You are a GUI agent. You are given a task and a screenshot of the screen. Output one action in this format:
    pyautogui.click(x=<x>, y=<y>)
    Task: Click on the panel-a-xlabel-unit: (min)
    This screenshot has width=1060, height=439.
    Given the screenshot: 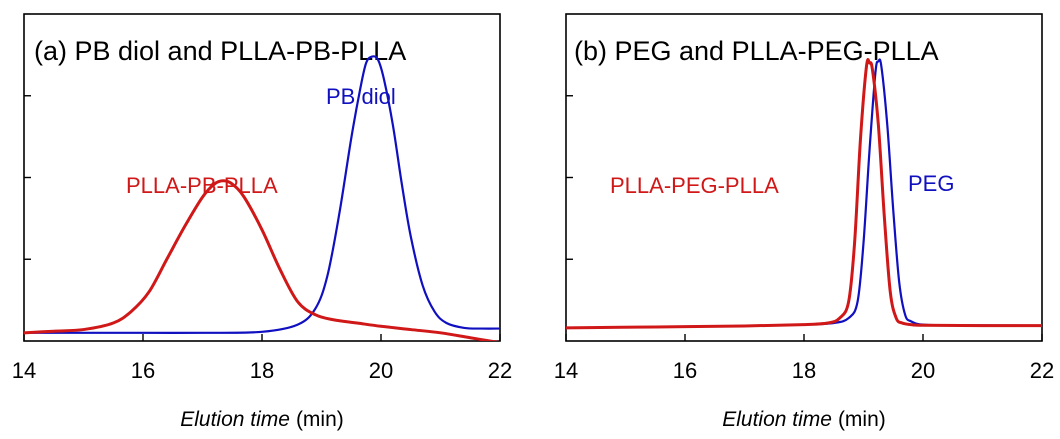 What is the action you would take?
    pyautogui.click(x=320, y=419)
    